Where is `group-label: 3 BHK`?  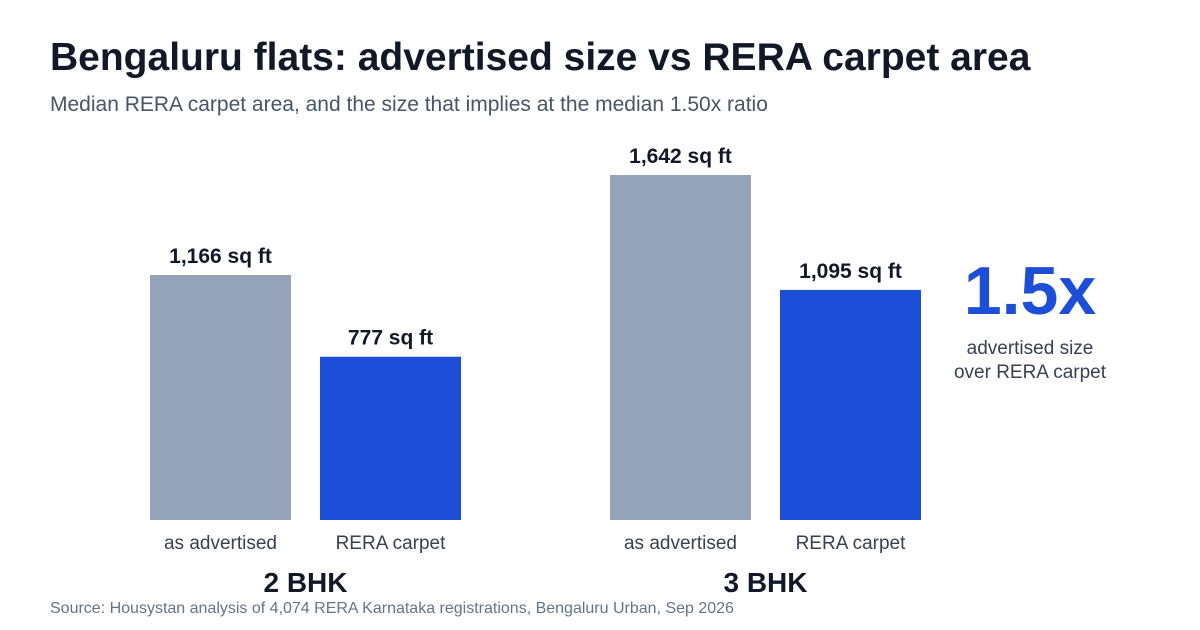 group-label: 3 BHK is located at coordinates (765, 582).